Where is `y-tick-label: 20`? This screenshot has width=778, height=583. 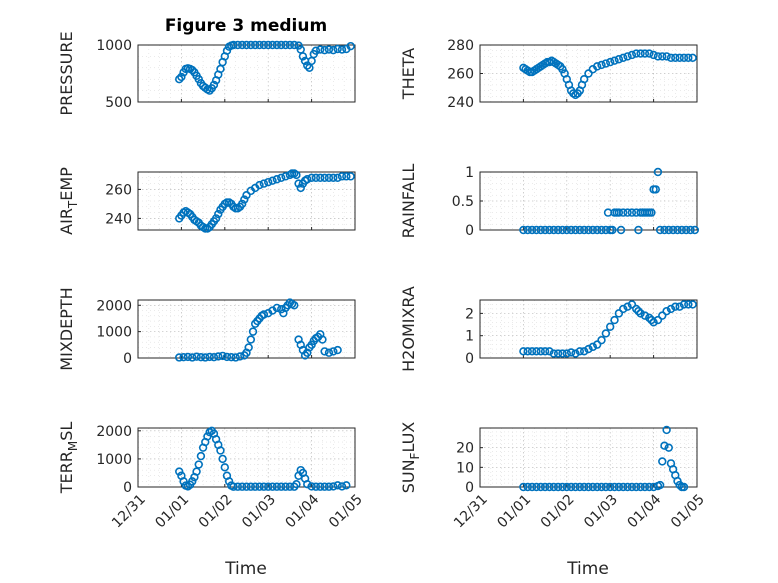 y-tick-label: 20 is located at coordinates (465, 449).